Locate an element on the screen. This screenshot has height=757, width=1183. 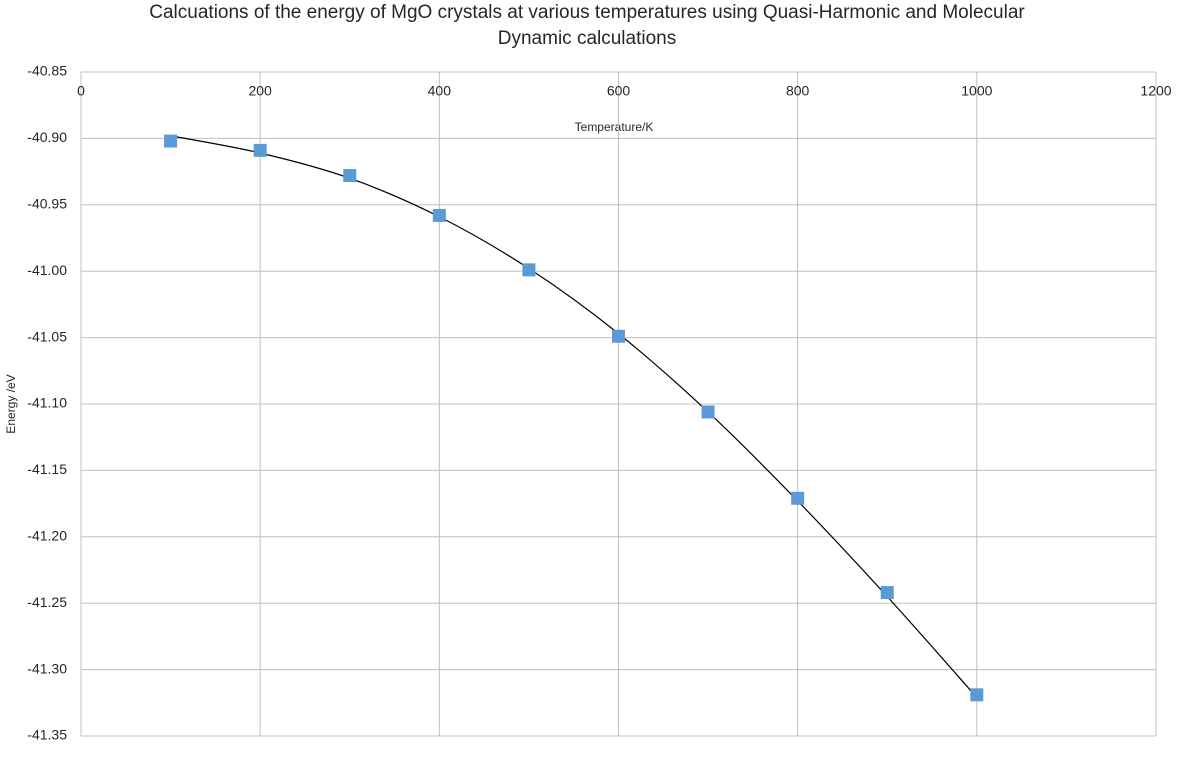
y-tick-label: -41.20 is located at coordinates (47, 536).